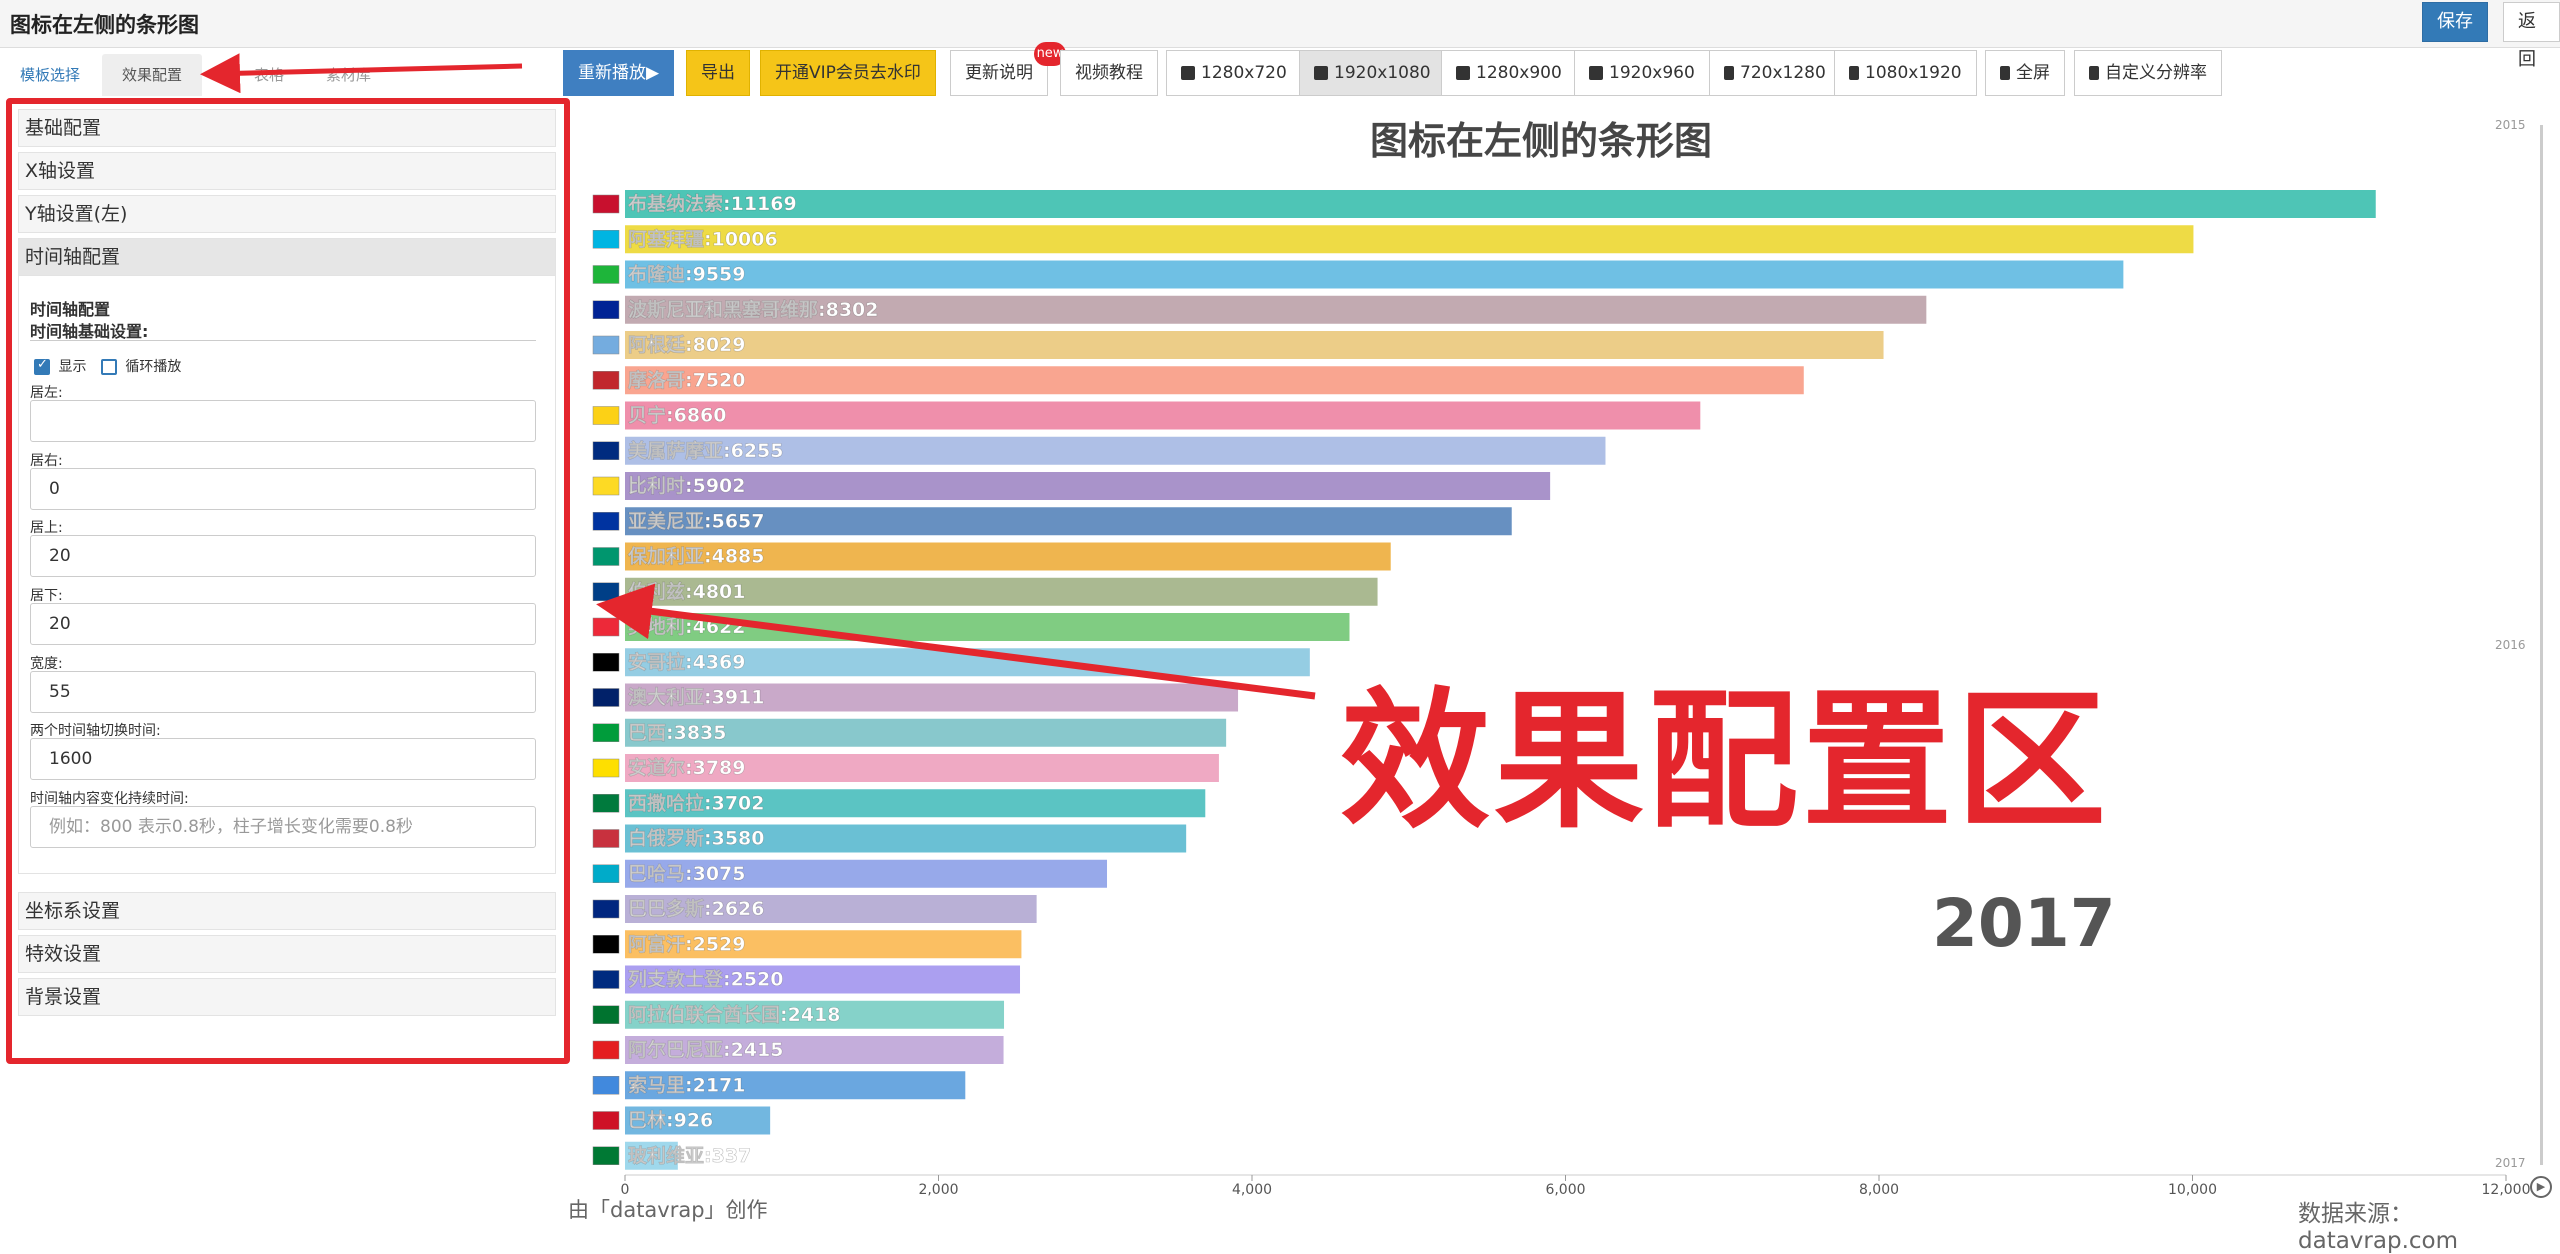 The image size is (2560, 1254). What do you see at coordinates (283, 556) in the screenshot?
I see `top-input: 20` at bounding box center [283, 556].